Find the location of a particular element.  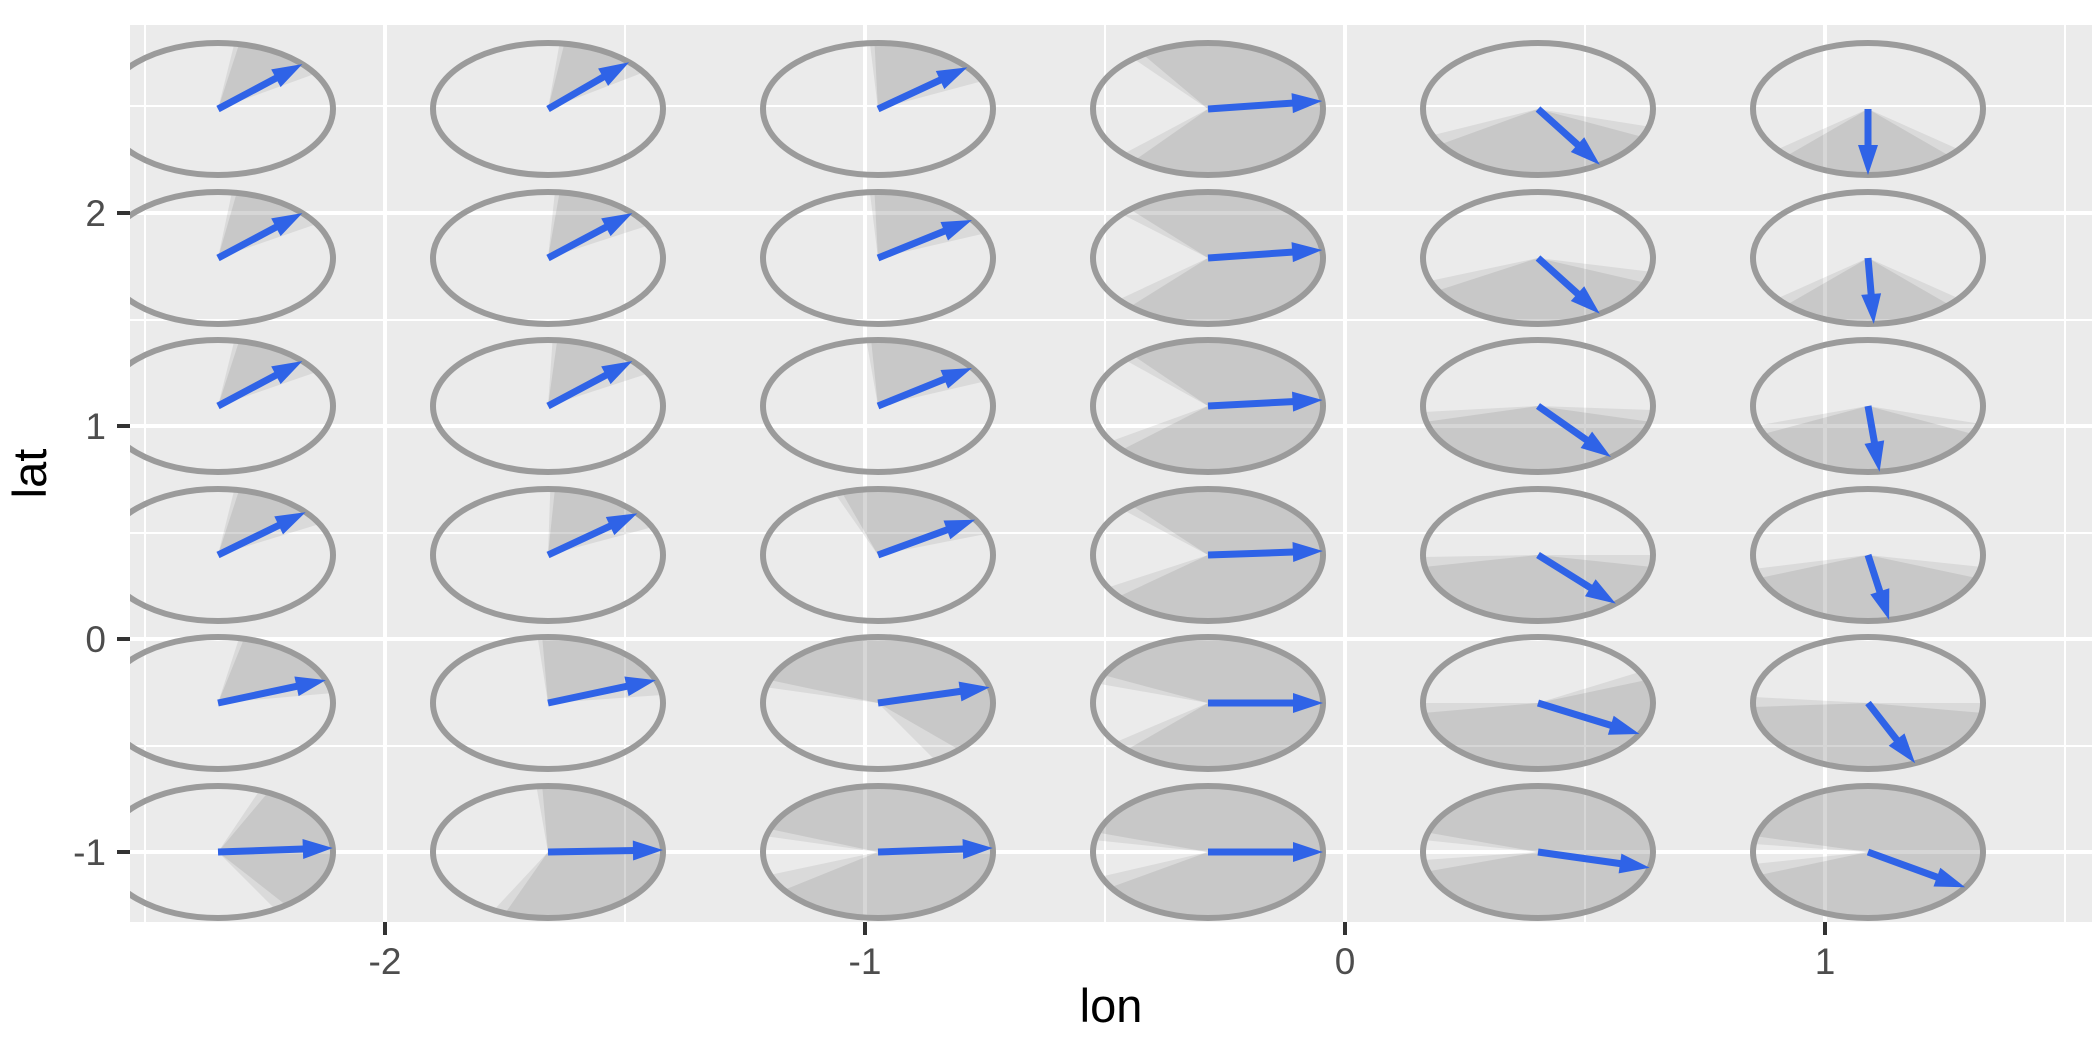

x-tick-label: 1 is located at coordinates (1825, 961).